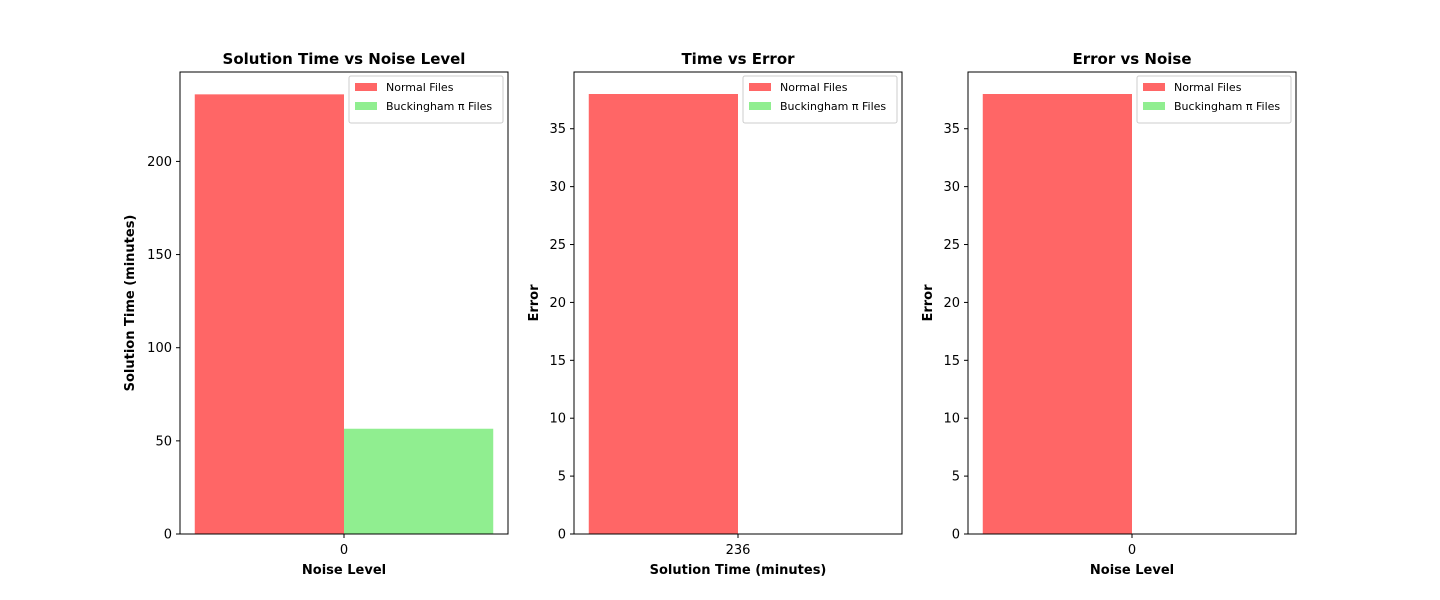 The width and height of the screenshot is (1440, 600). What do you see at coordinates (1132, 59) in the screenshot?
I see `subplot-title: Error vs Noise` at bounding box center [1132, 59].